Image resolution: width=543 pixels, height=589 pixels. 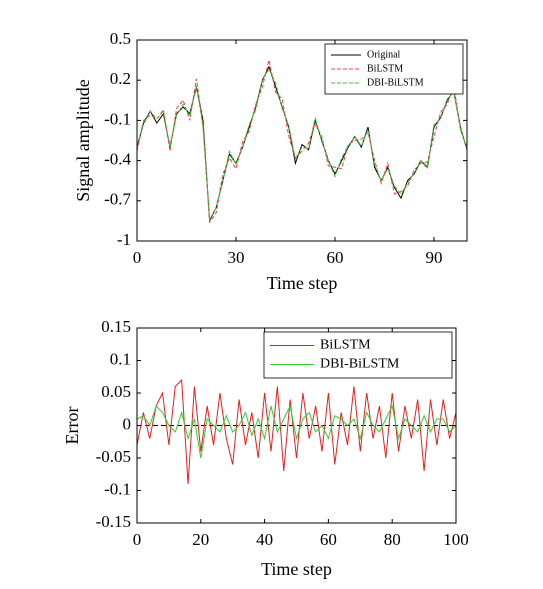 I want to click on series-line, so click(x=296, y=431).